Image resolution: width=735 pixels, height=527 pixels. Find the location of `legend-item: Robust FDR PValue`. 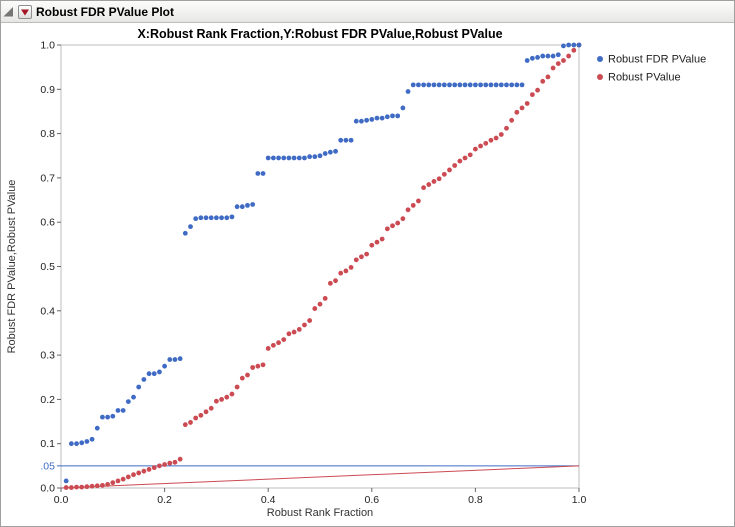

legend-item: Robust FDR PValue is located at coordinates (651, 60).